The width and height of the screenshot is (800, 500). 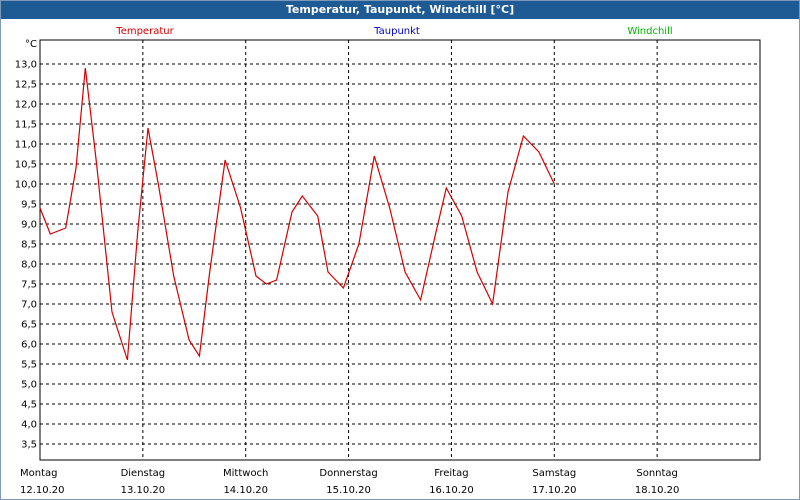 I want to click on y-tick-label: 6,5, so click(x=29, y=325).